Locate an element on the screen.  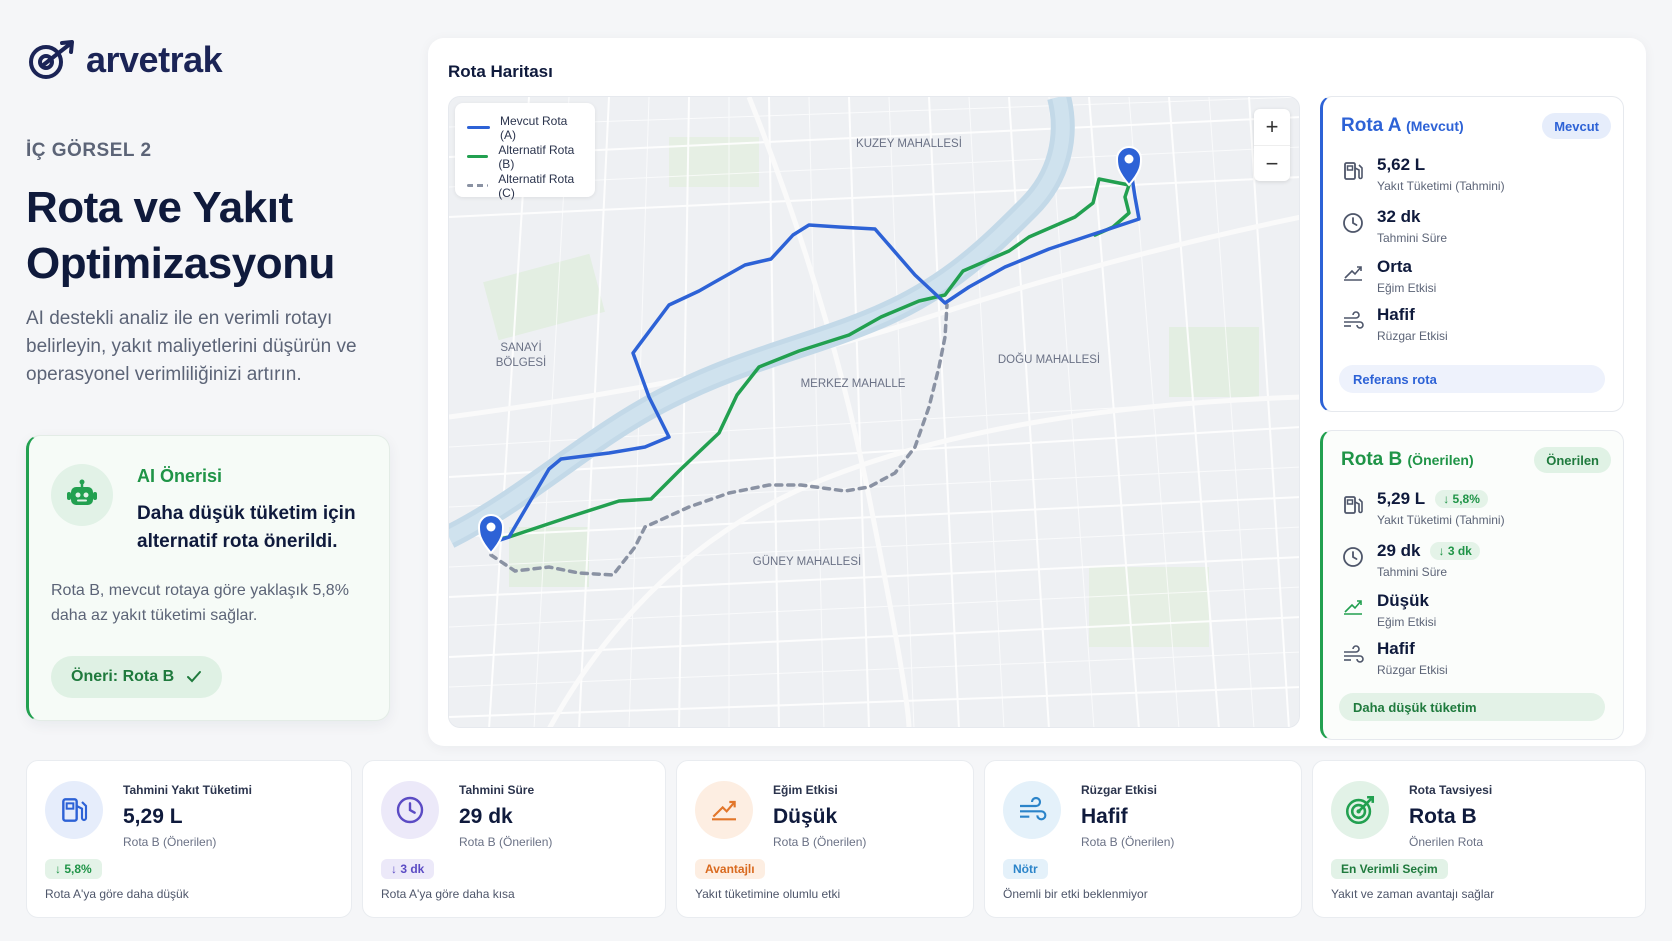
stat-time-foot: Rota A'ya göre daha kısa is located at coordinates (448, 894).